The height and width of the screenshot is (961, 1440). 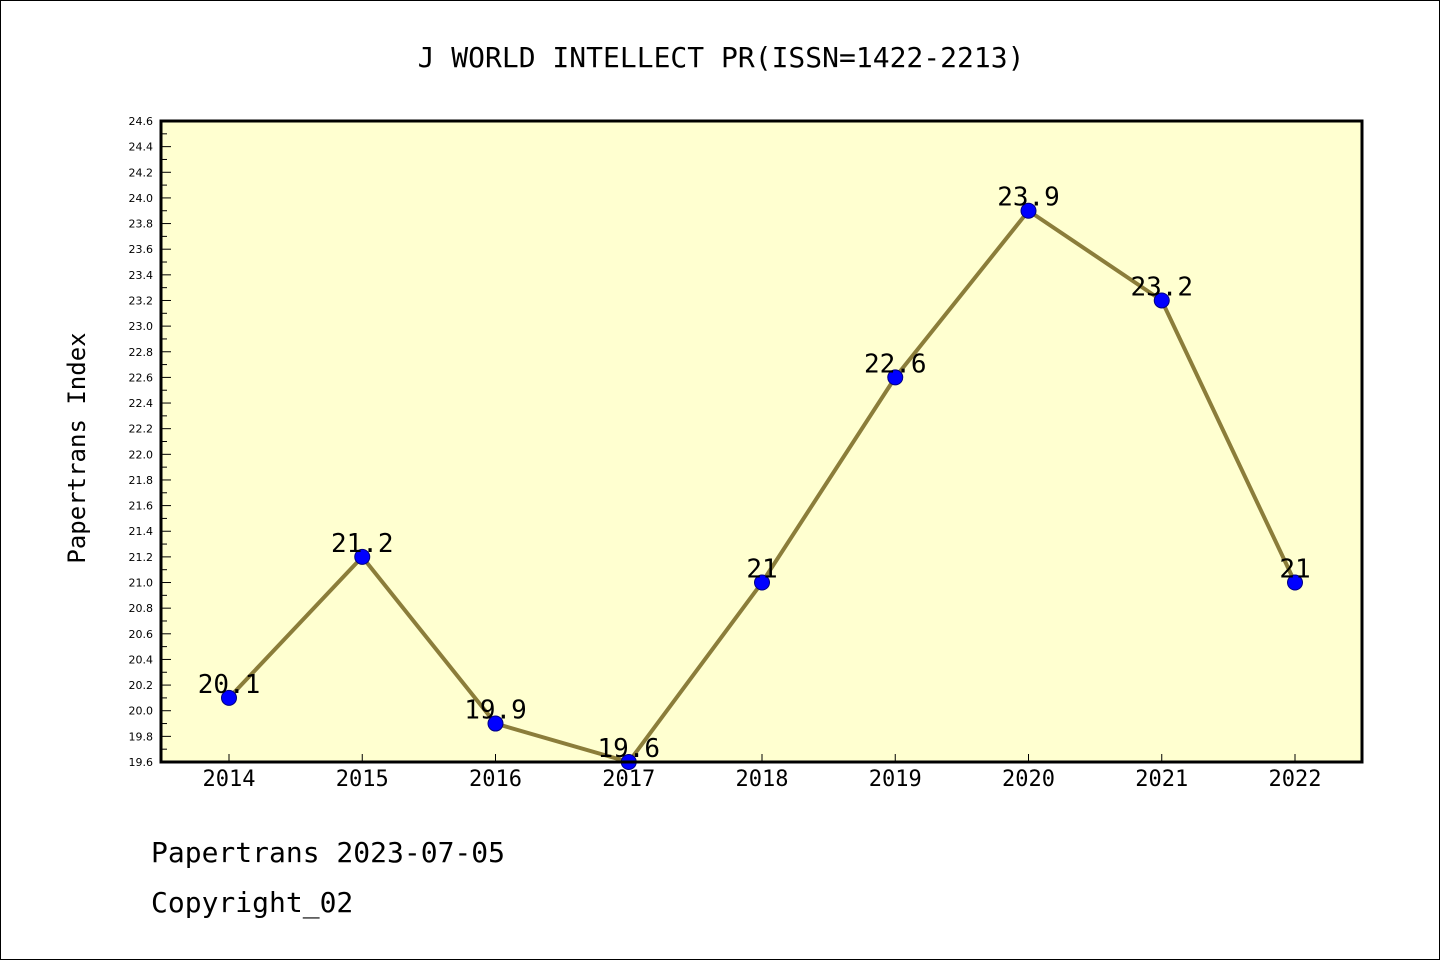 What do you see at coordinates (141, 557) in the screenshot?
I see `y-tick-label: 21.2` at bounding box center [141, 557].